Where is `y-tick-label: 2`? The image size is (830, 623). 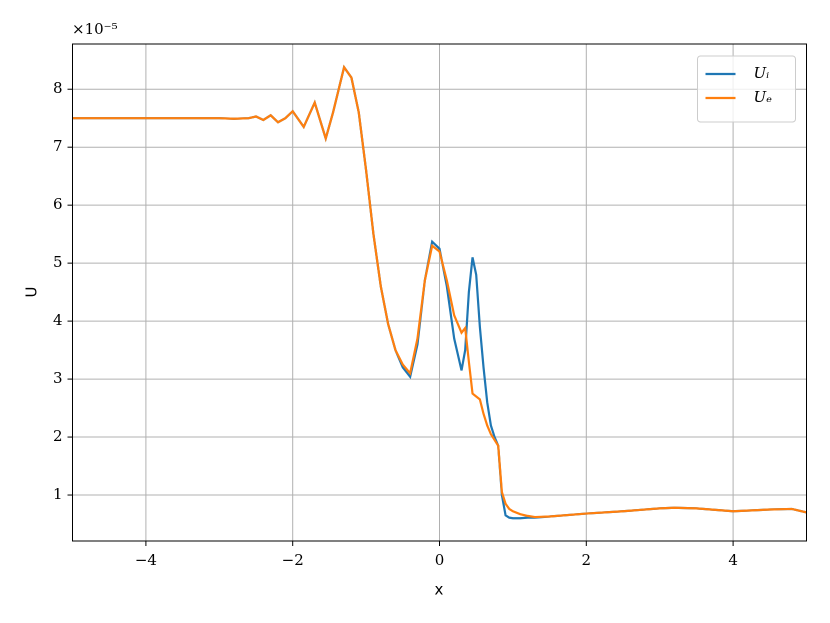 y-tick-label: 2 is located at coordinates (58, 436).